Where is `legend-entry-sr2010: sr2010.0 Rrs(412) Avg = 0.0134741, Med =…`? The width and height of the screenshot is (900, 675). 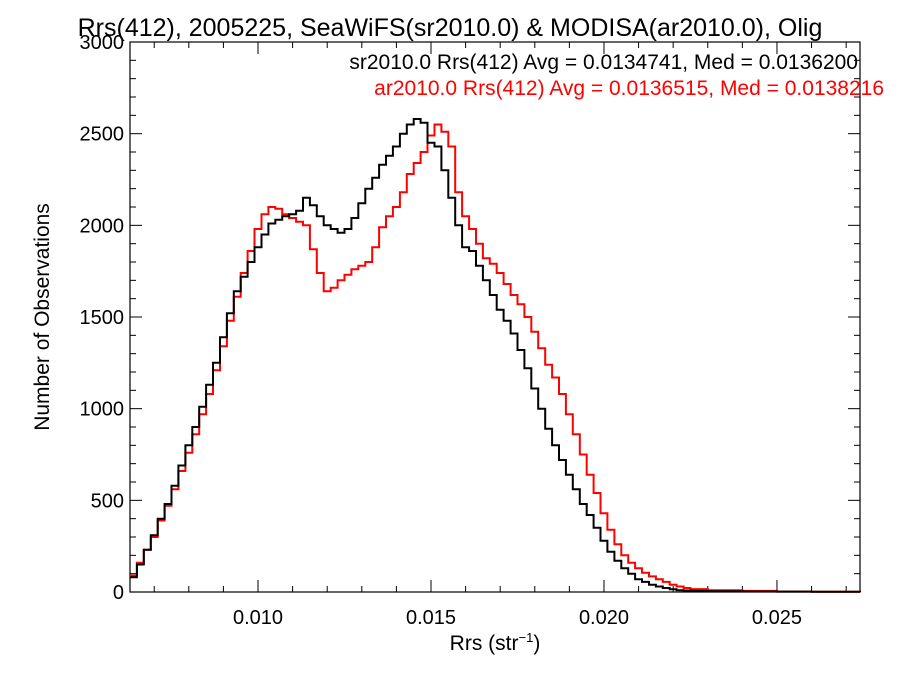
legend-entry-sr2010: sr2010.0 Rrs(412) Avg = 0.0134741, Med =… is located at coordinates (603, 62).